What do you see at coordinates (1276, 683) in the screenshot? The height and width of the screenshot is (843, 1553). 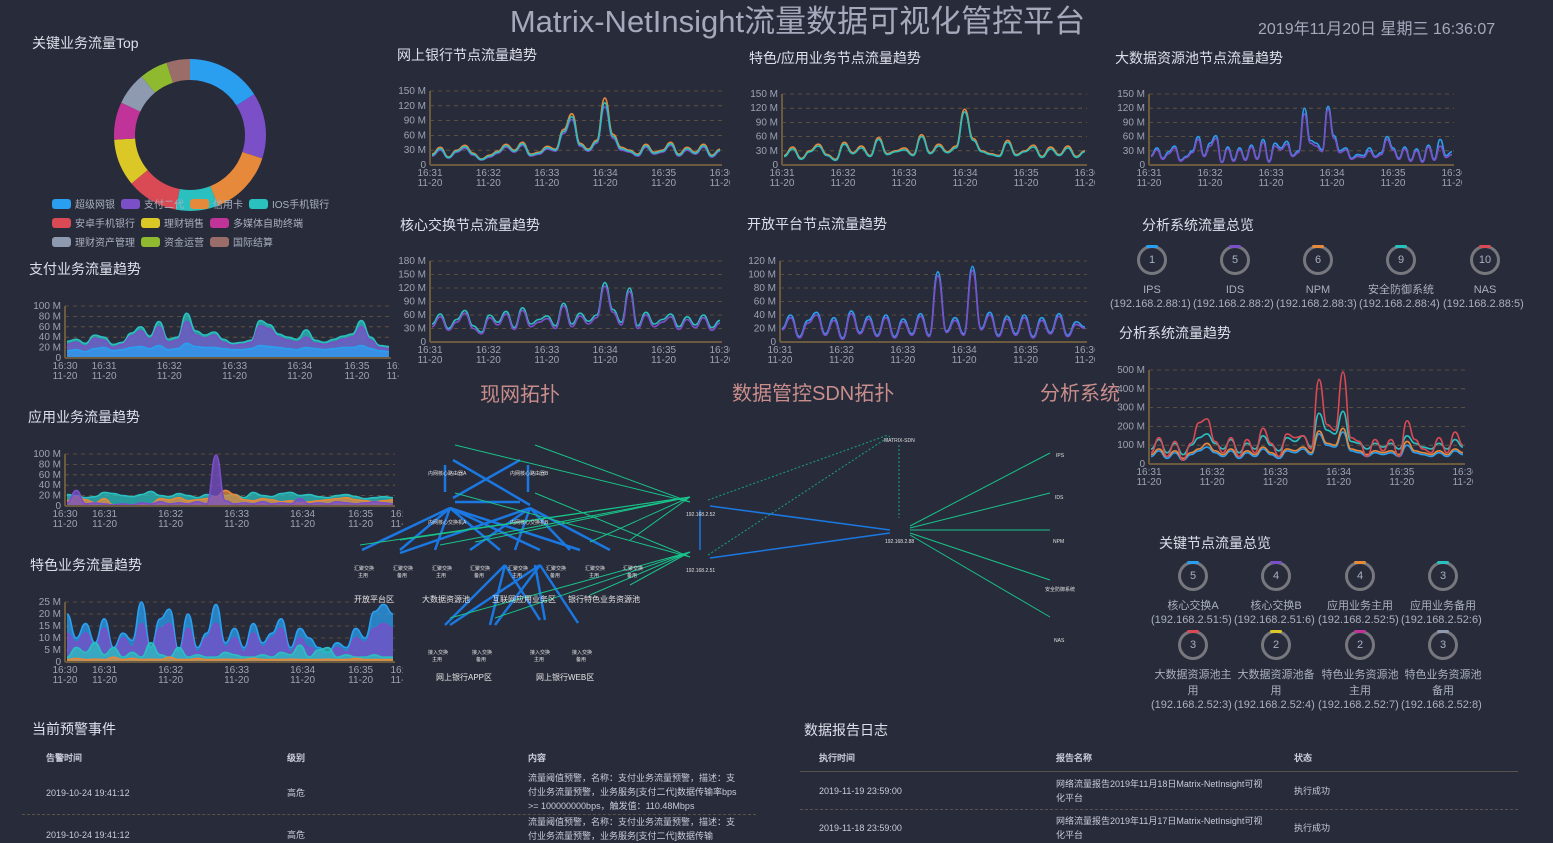 I see `node-name: 大数据资源池备用` at bounding box center [1276, 683].